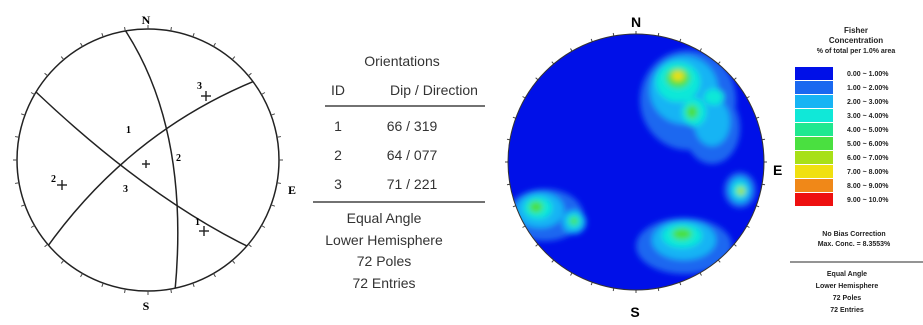 The width and height of the screenshot is (923, 325). What do you see at coordinates (634, 312) in the screenshot?
I see `contour-compass-south: S` at bounding box center [634, 312].